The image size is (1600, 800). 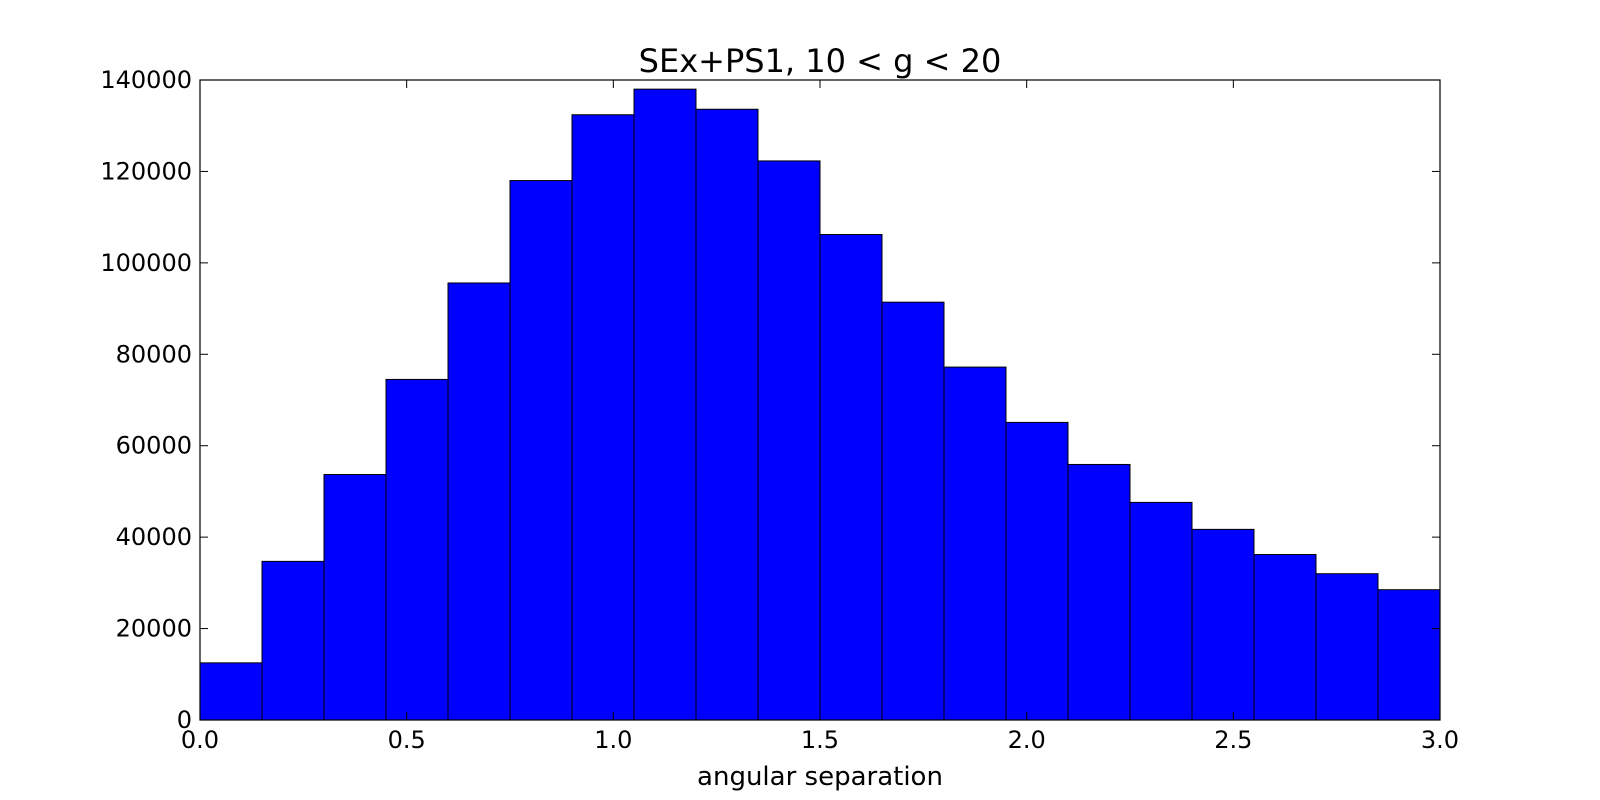 I want to click on y-tick-label: 140000, so click(x=146, y=80).